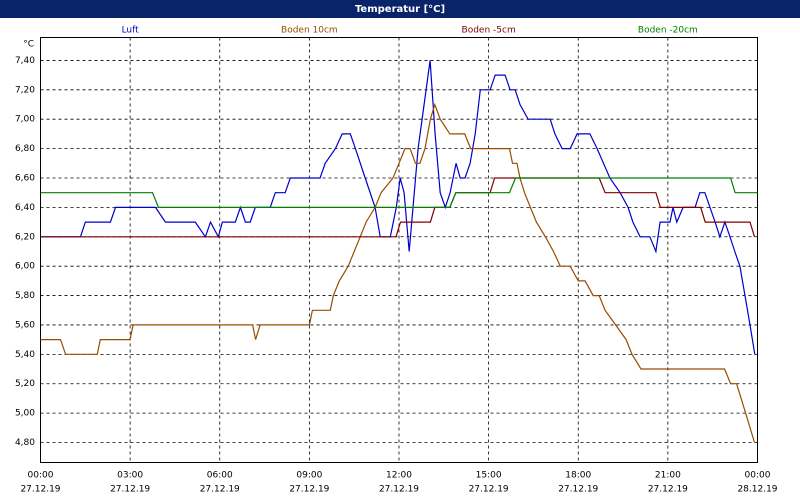 This screenshot has height=500, width=800. I want to click on y-tick-label: 6,60, so click(25, 178).